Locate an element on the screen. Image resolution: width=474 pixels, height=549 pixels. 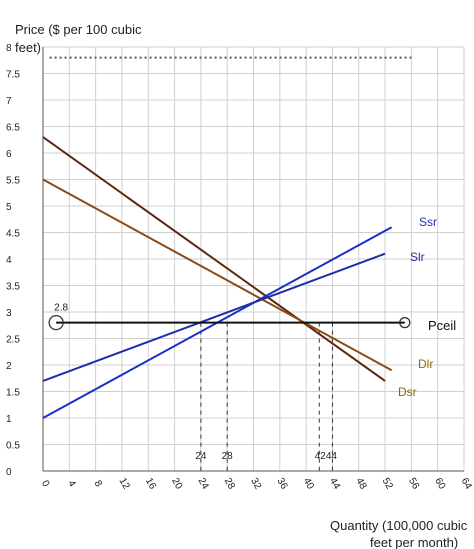
y-tick-label: 4.5 is located at coordinates (13, 234).